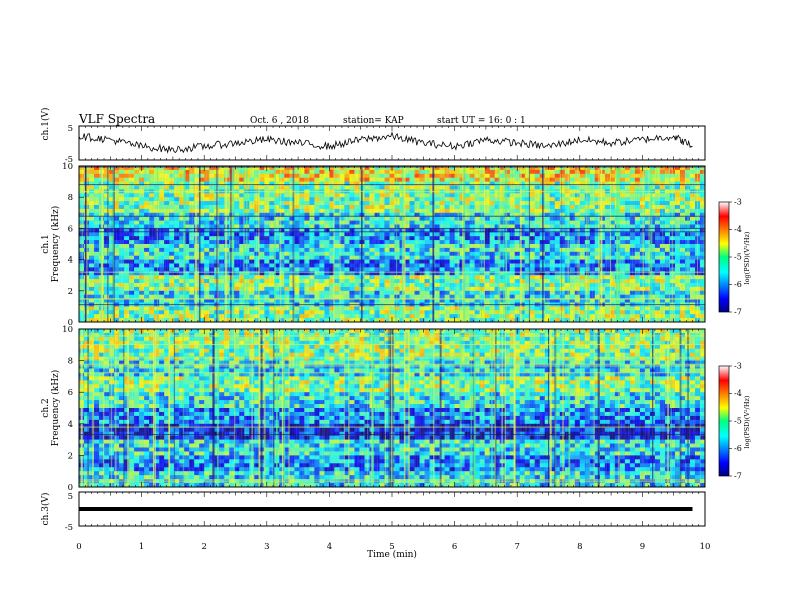 The width and height of the screenshot is (792, 612). I want to click on figure-title: VLF Spectra, so click(116, 119).